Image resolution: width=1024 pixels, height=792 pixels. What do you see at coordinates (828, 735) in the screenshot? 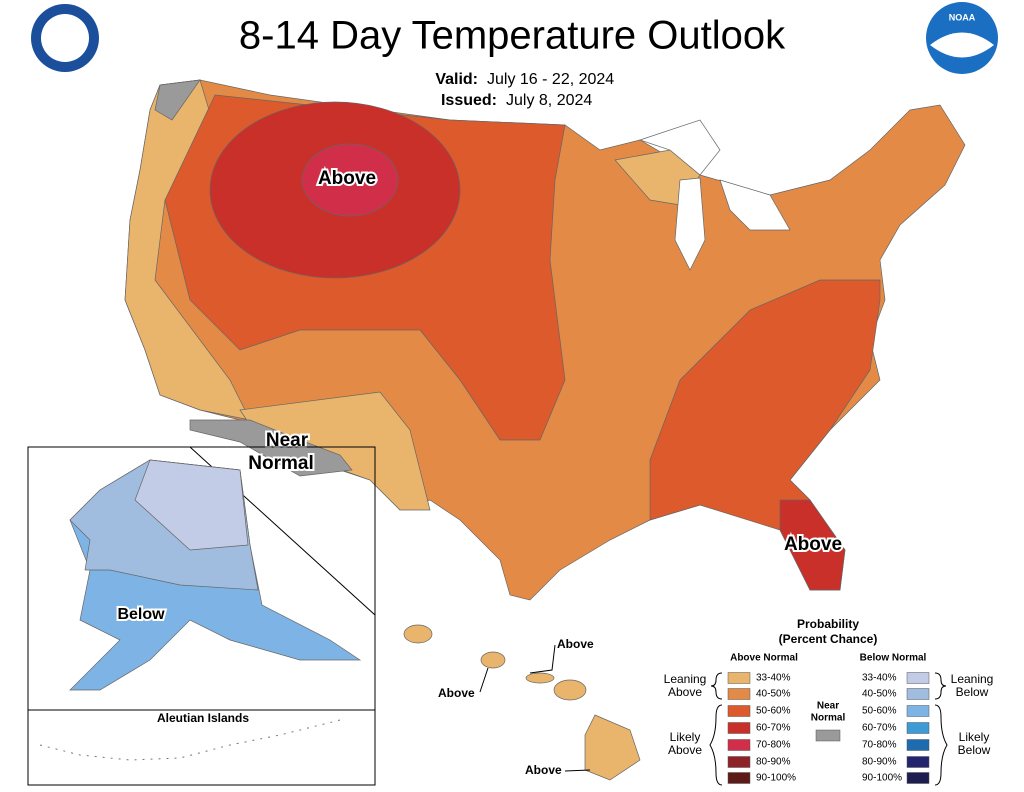
I see `near-swatch` at bounding box center [828, 735].